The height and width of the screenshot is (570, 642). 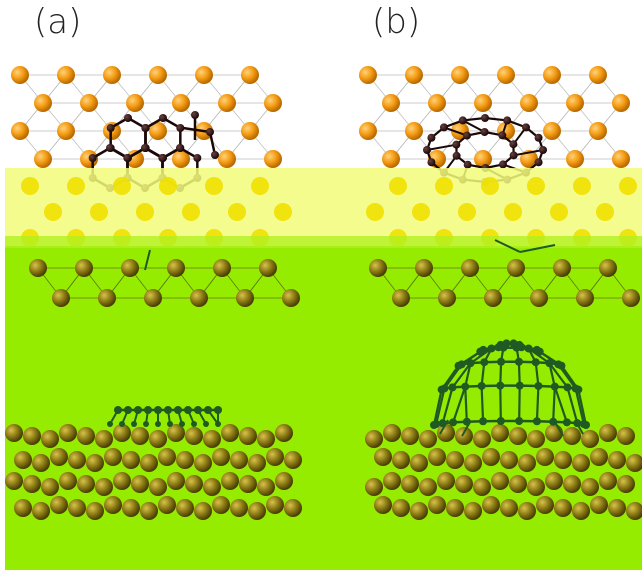 I want to click on top-view-substrate-shadow, so click(x=334, y=273).